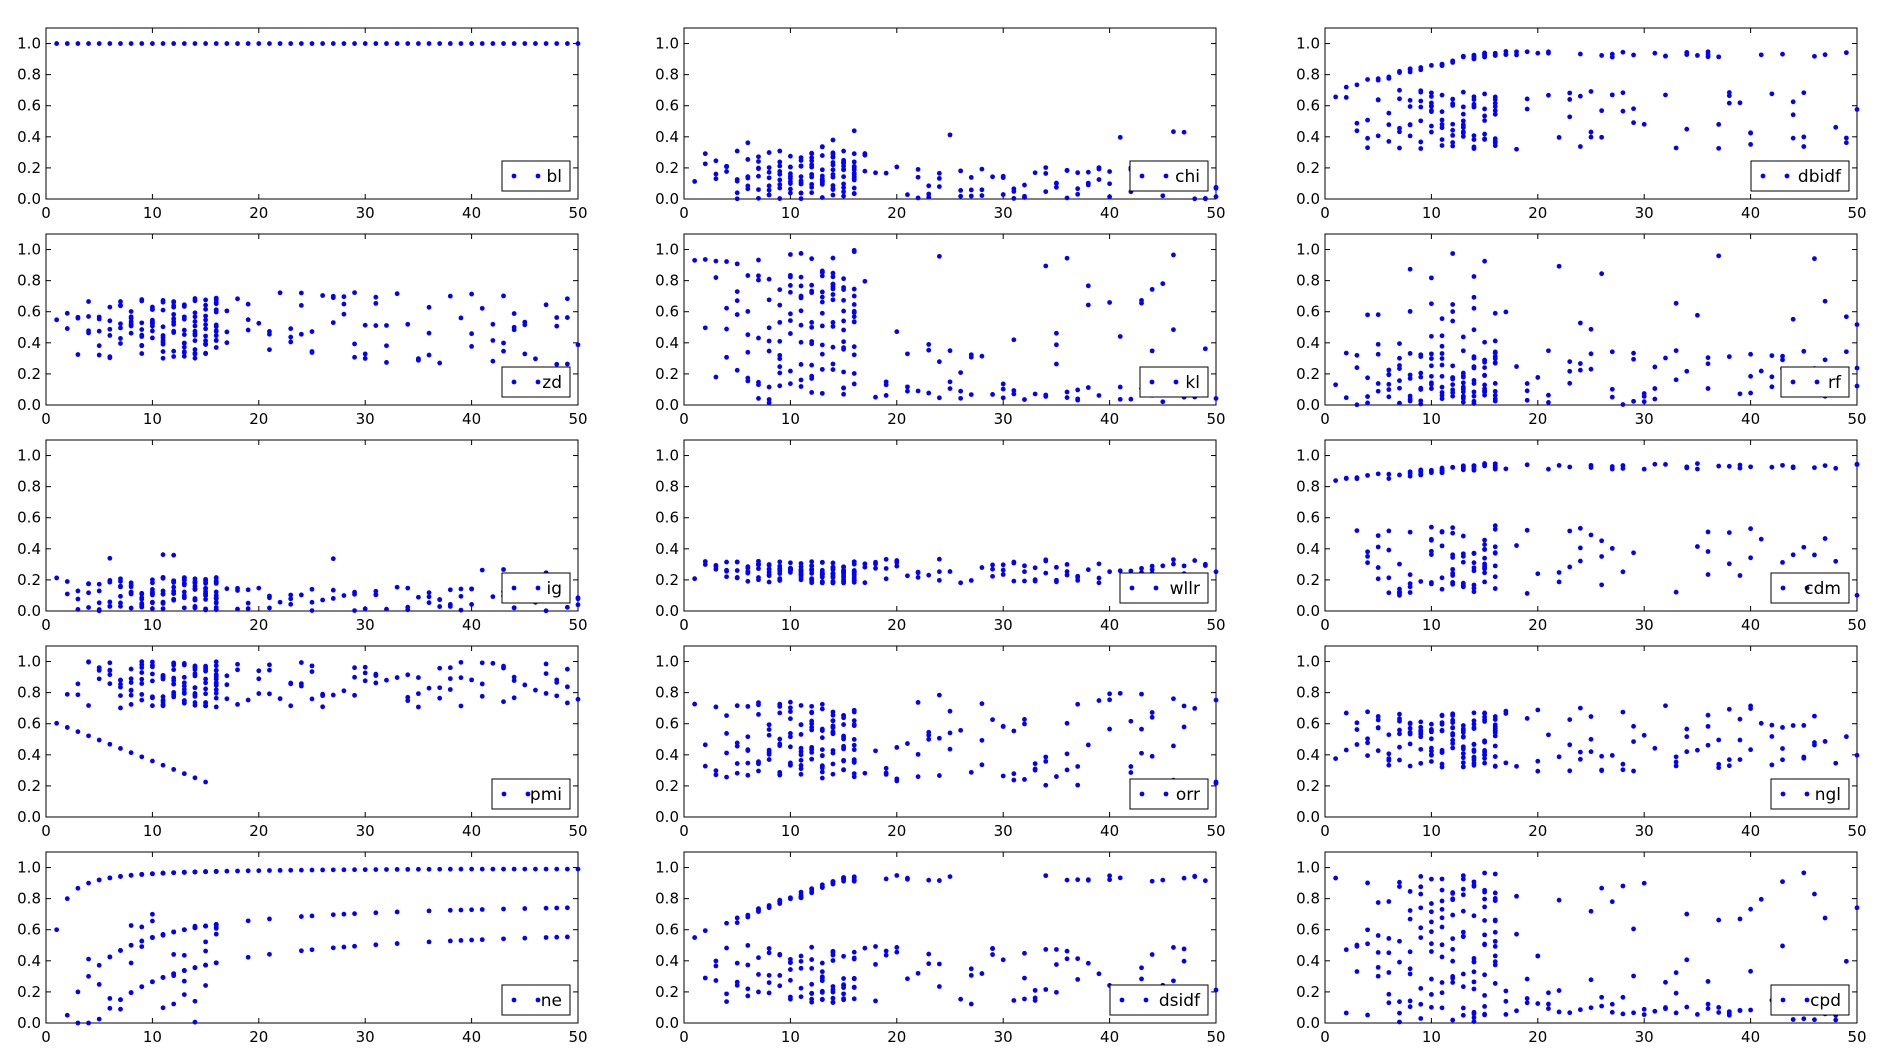 This screenshot has width=1882, height=1063. What do you see at coordinates (667, 724) in the screenshot?
I see `y-tick-label: 0.6` at bounding box center [667, 724].